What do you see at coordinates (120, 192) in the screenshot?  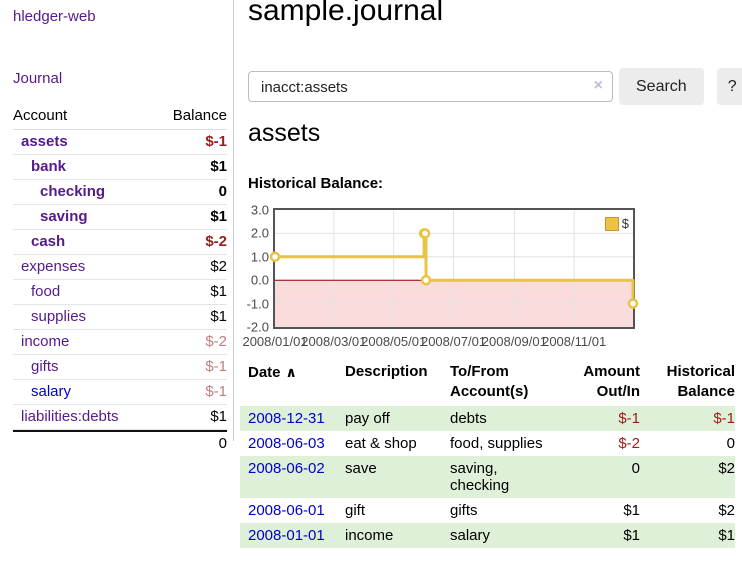 I see `account-row: checking 0` at bounding box center [120, 192].